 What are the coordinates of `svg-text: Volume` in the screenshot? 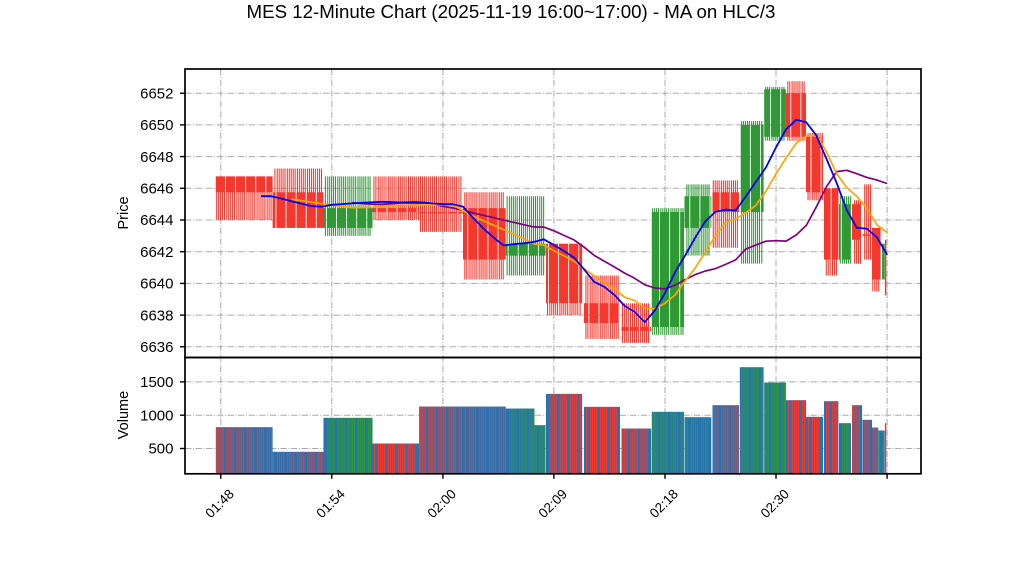 It's located at (124, 415).